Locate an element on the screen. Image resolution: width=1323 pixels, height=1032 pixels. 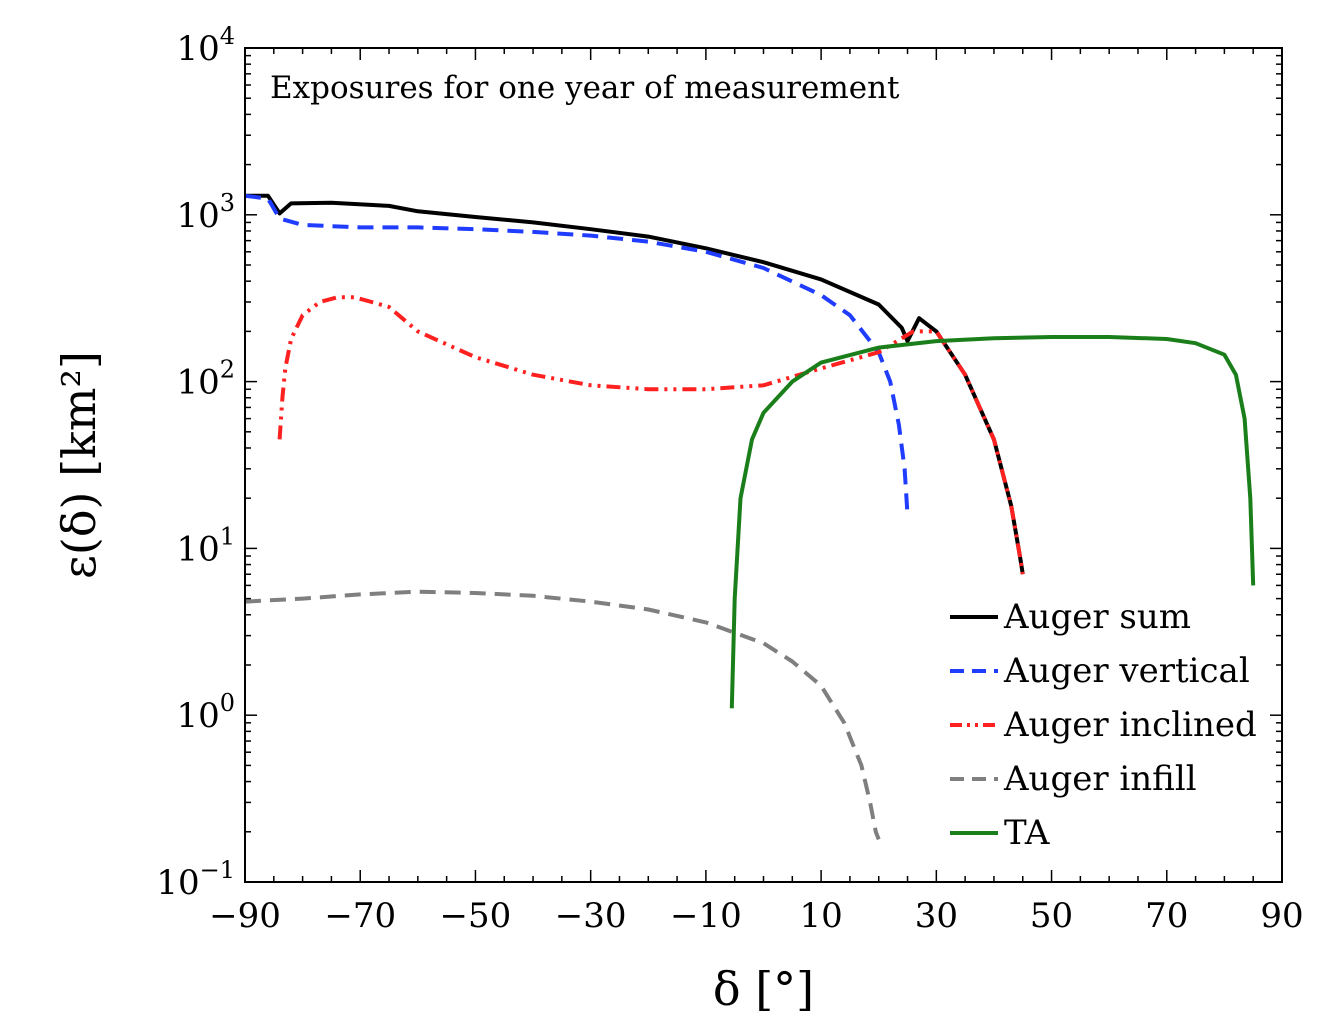
x-tick-label: 30 is located at coordinates (936, 916).